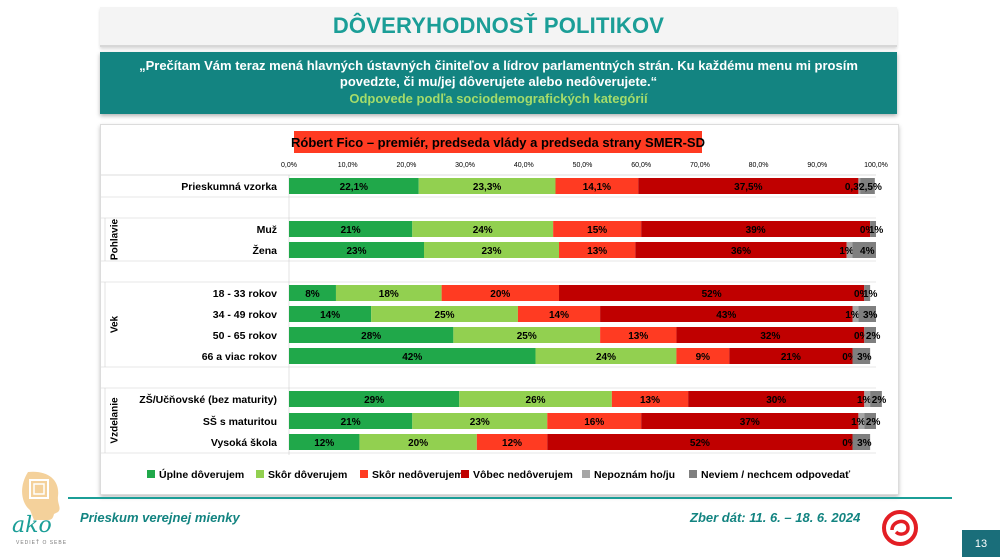  Describe the element at coordinates (208, 399) in the screenshot. I see `row-label: ZŠ/Učňovské (bez maturity)` at that location.